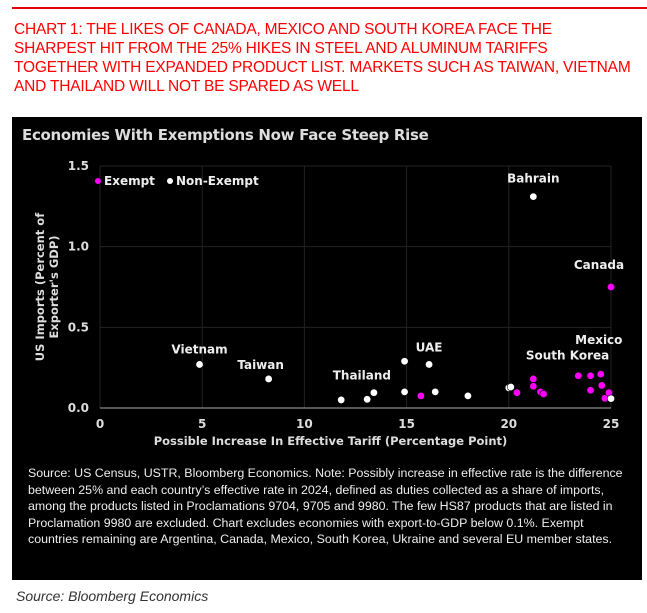  Describe the element at coordinates (129, 181) in the screenshot. I see `legend-label: Exempt` at that location.